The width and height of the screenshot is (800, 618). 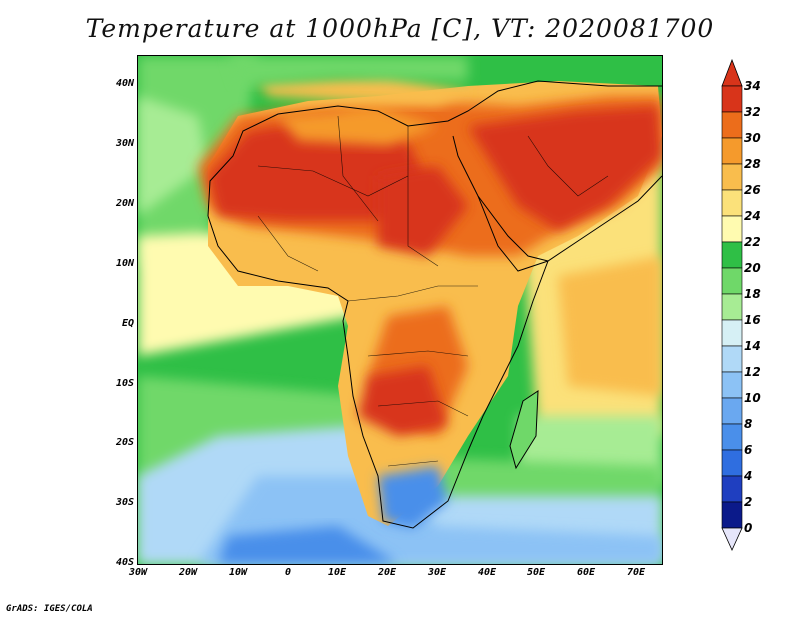 I want to click on y-tick-label: 30S, so click(x=124, y=502).